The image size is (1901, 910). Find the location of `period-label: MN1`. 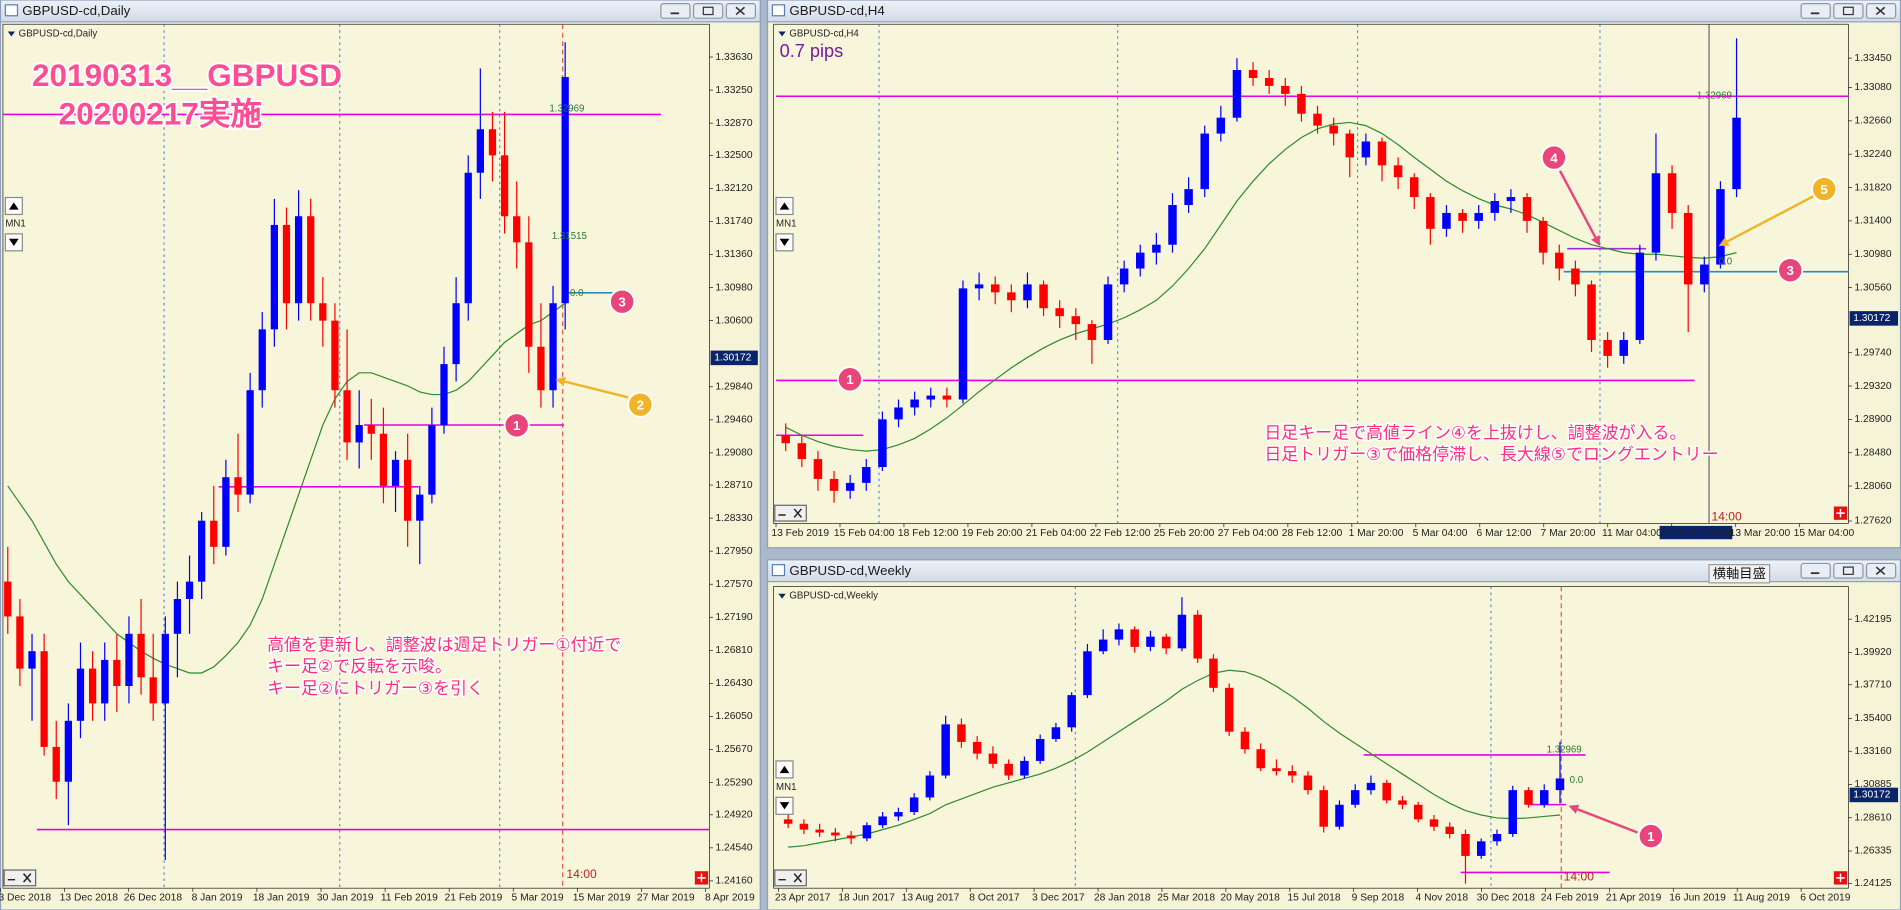

period-label: MN1 is located at coordinates (786, 224).